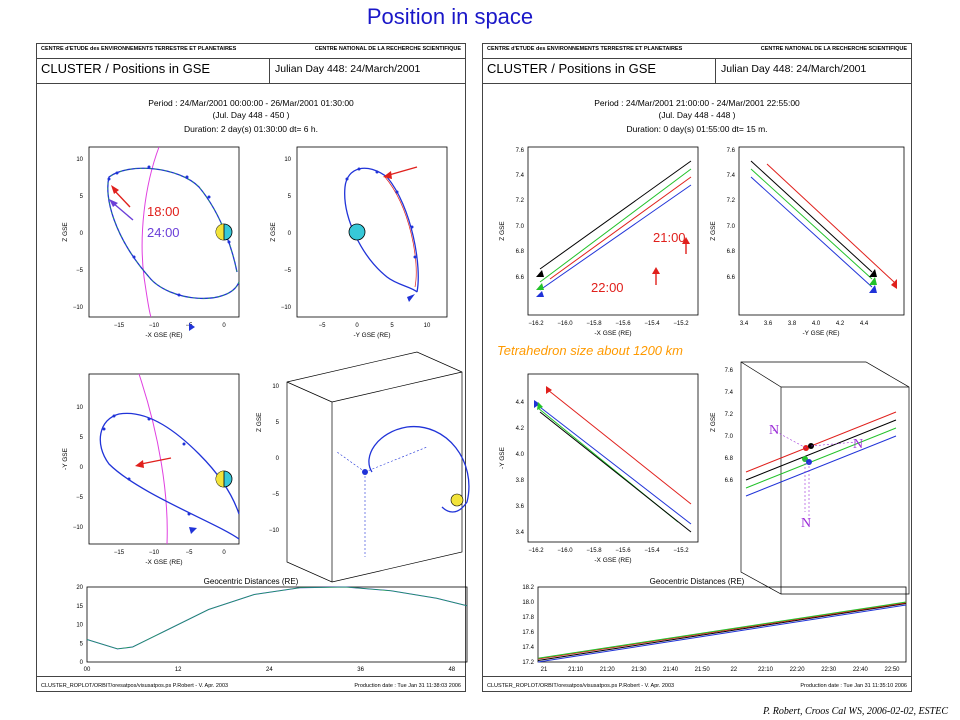  What do you see at coordinates (639, 670) in the screenshot?
I see `geo-r-x-tick: 21:30` at bounding box center [639, 670].